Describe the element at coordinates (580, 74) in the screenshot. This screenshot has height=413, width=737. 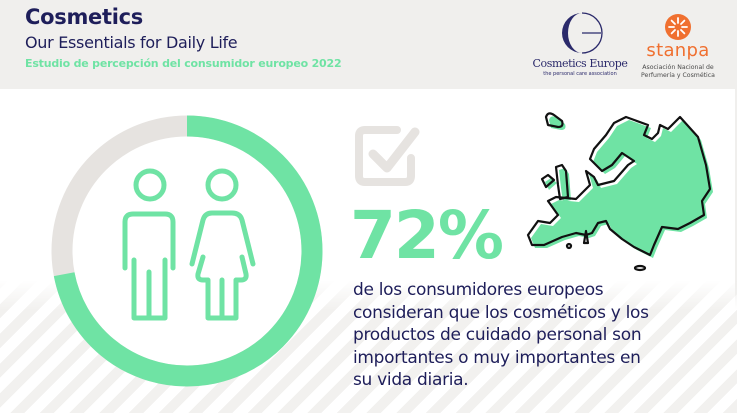
I see `cosmetics-europe-tagline: the personal care association` at that location.